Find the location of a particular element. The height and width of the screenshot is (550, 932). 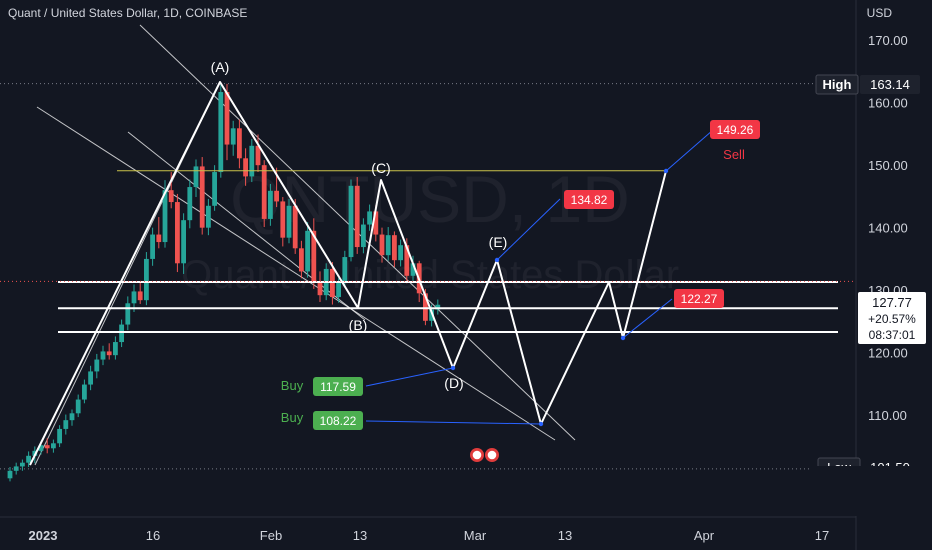

high-badge-label: High is located at coordinates (837, 84).